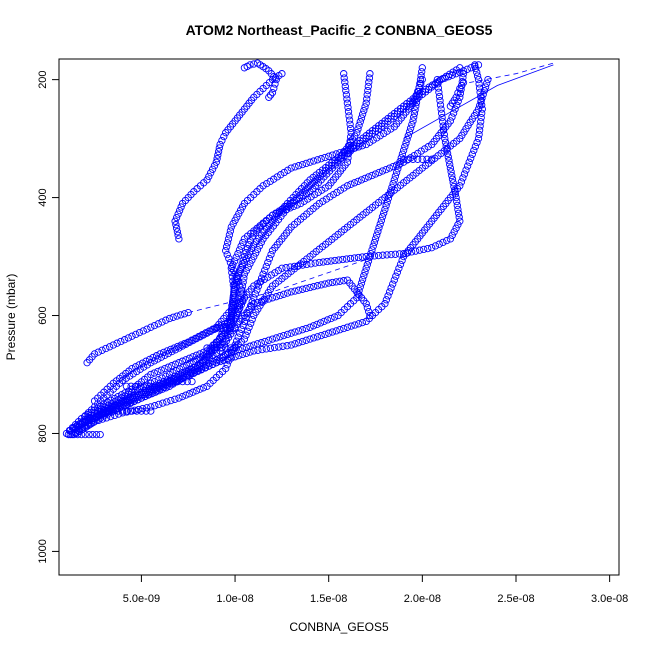 Image resolution: width=650 pixels, height=650 pixels. Describe the element at coordinates (234, 599) in the screenshot. I see `x-tick-label: 1.0e-08` at that location.